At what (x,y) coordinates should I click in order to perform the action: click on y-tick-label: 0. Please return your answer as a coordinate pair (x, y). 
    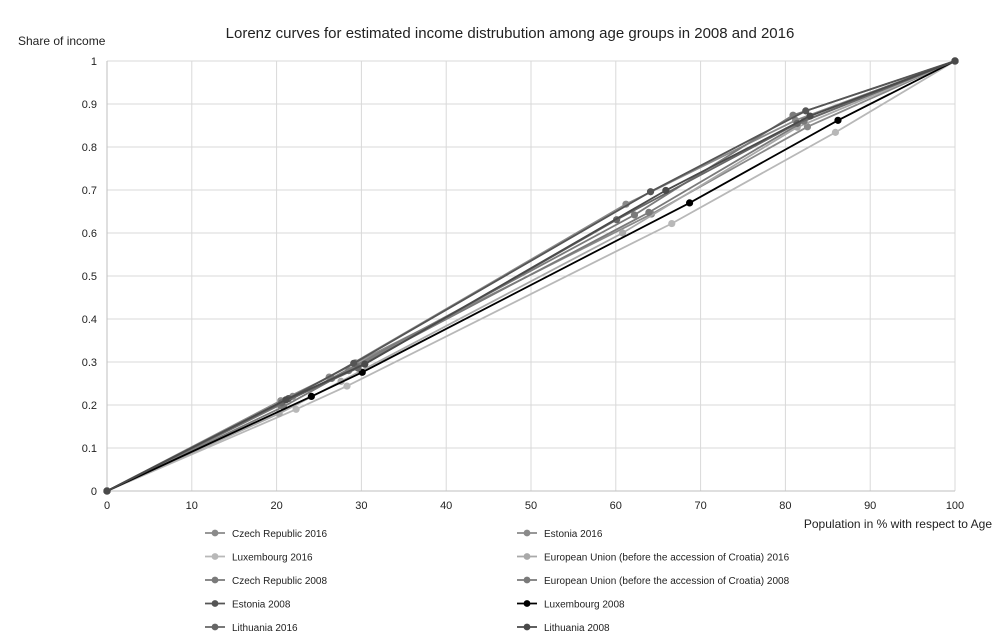
    Looking at the image, I should click on (94, 492).